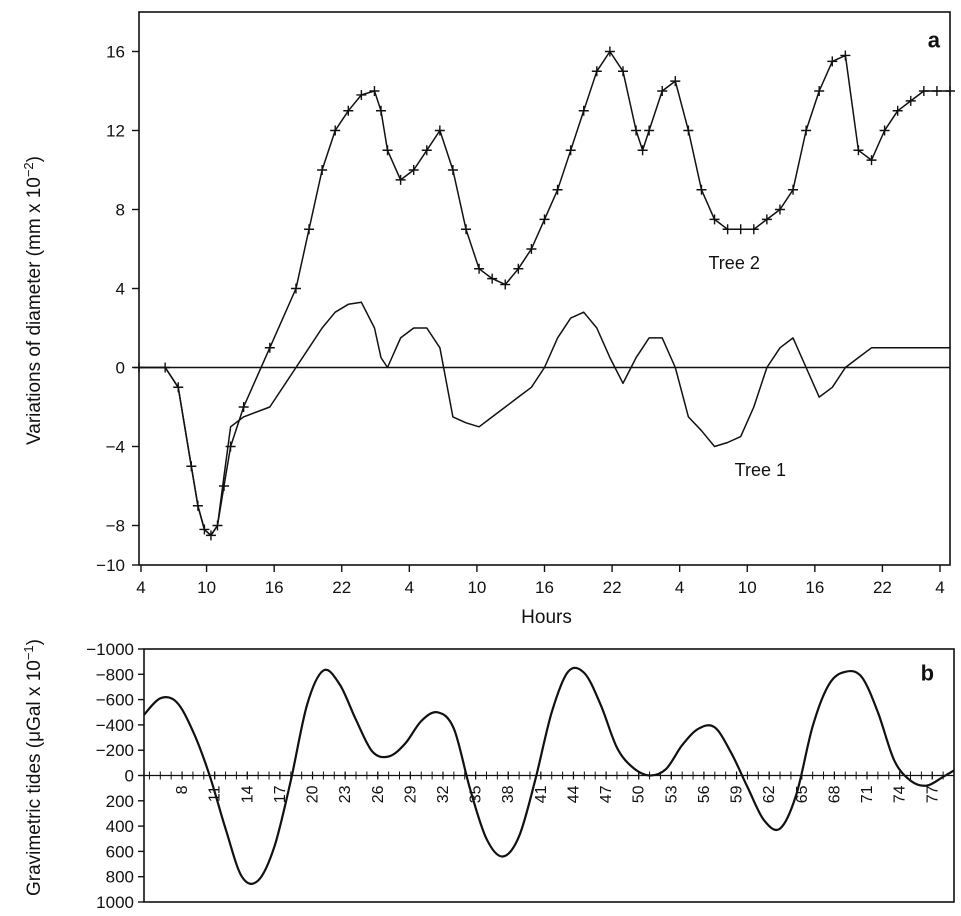 This screenshot has height=916, width=961. What do you see at coordinates (867, 794) in the screenshot?
I see `x-tick-label: 71` at bounding box center [867, 794].